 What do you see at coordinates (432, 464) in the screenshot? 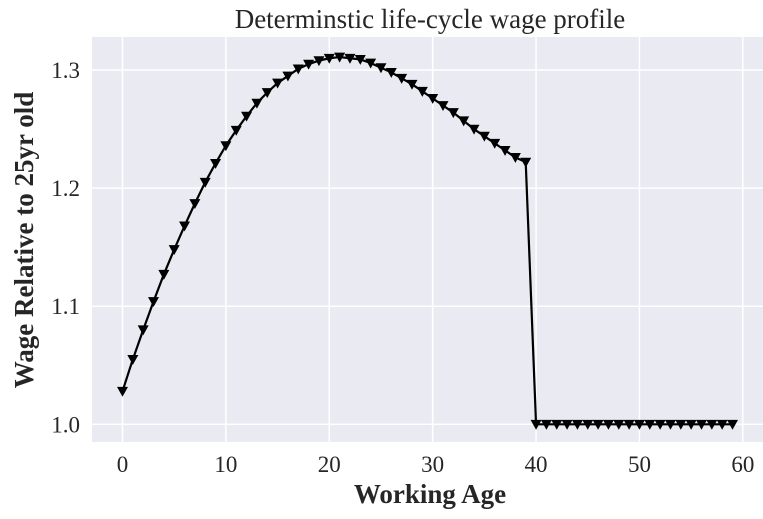
I see `x-tick-label: 30` at bounding box center [432, 464].